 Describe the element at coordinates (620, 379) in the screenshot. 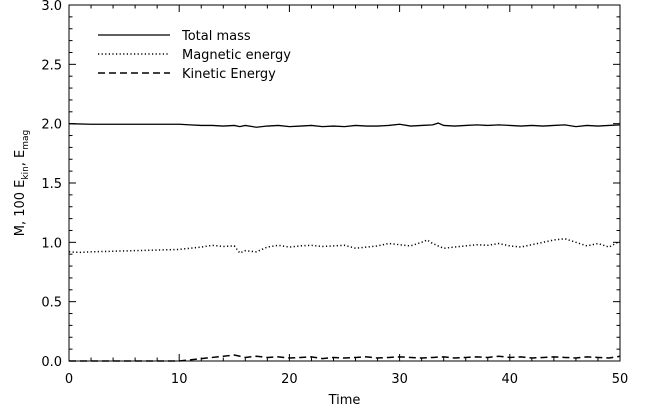

I see `x-tick-label: 50` at that location.